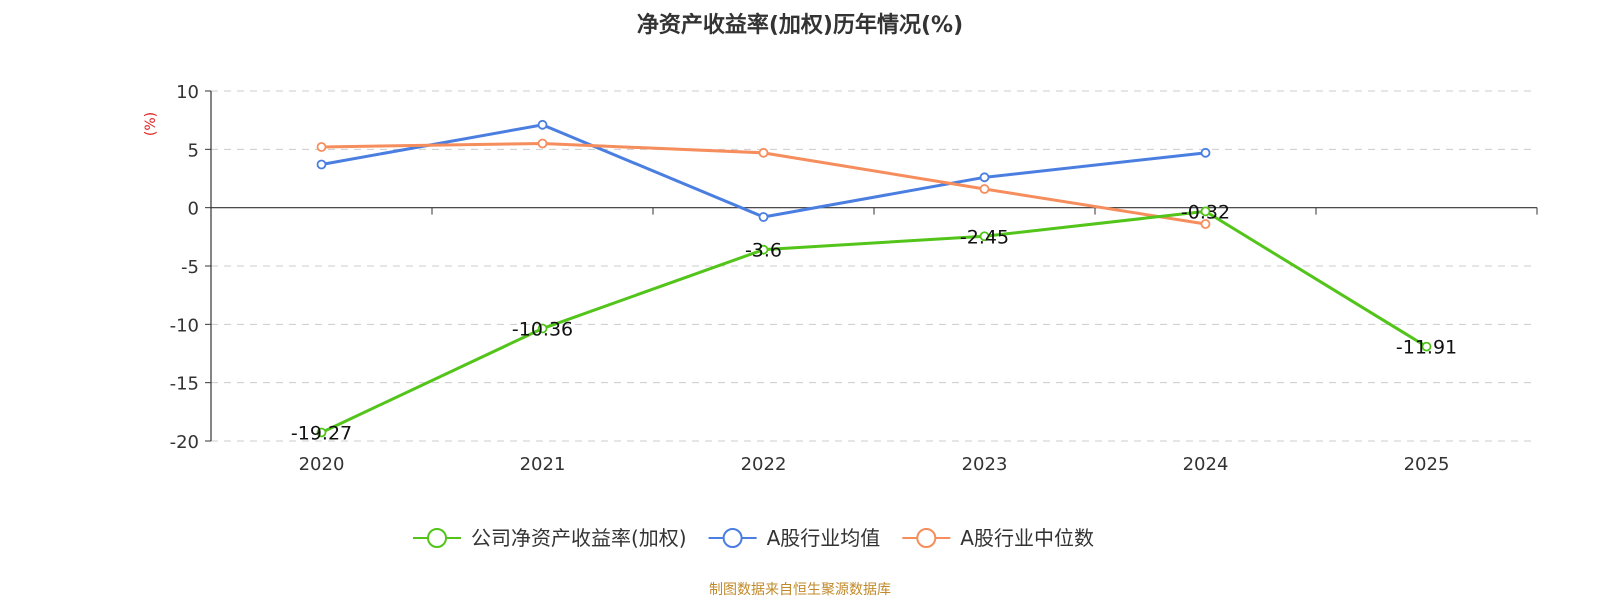 The image size is (1600, 600). Describe the element at coordinates (322, 464) in the screenshot. I see `x-tick-label: 2020` at that location.